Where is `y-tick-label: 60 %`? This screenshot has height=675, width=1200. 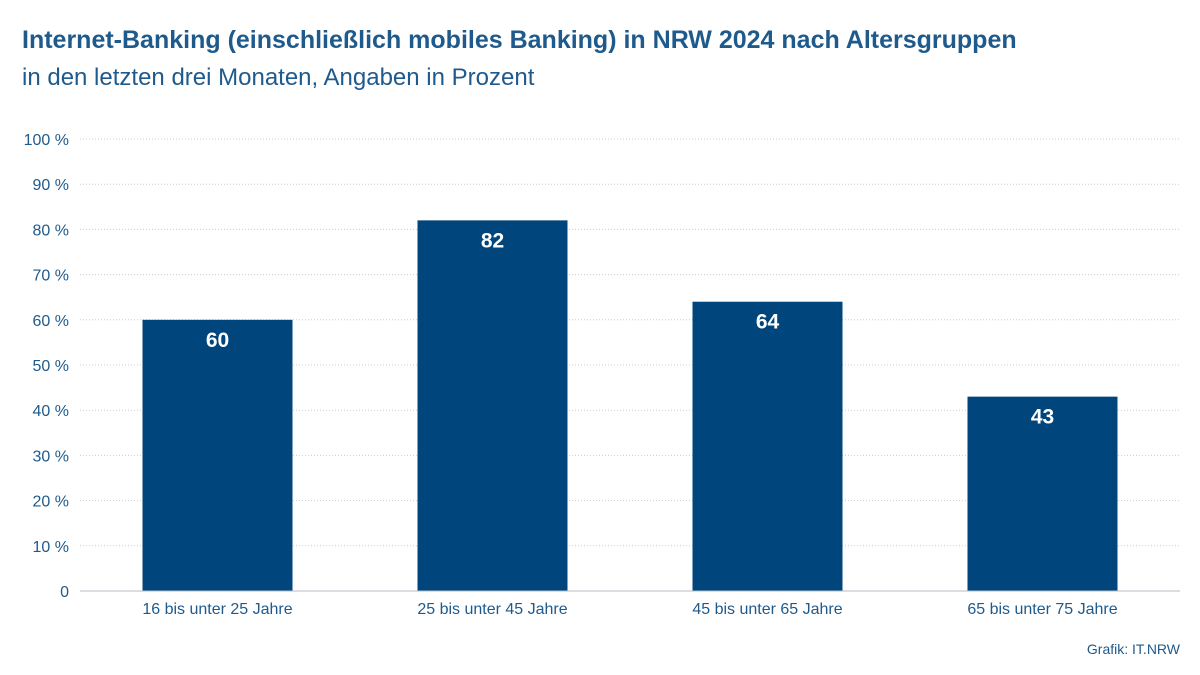 y-tick-label: 60 % is located at coordinates (51, 321).